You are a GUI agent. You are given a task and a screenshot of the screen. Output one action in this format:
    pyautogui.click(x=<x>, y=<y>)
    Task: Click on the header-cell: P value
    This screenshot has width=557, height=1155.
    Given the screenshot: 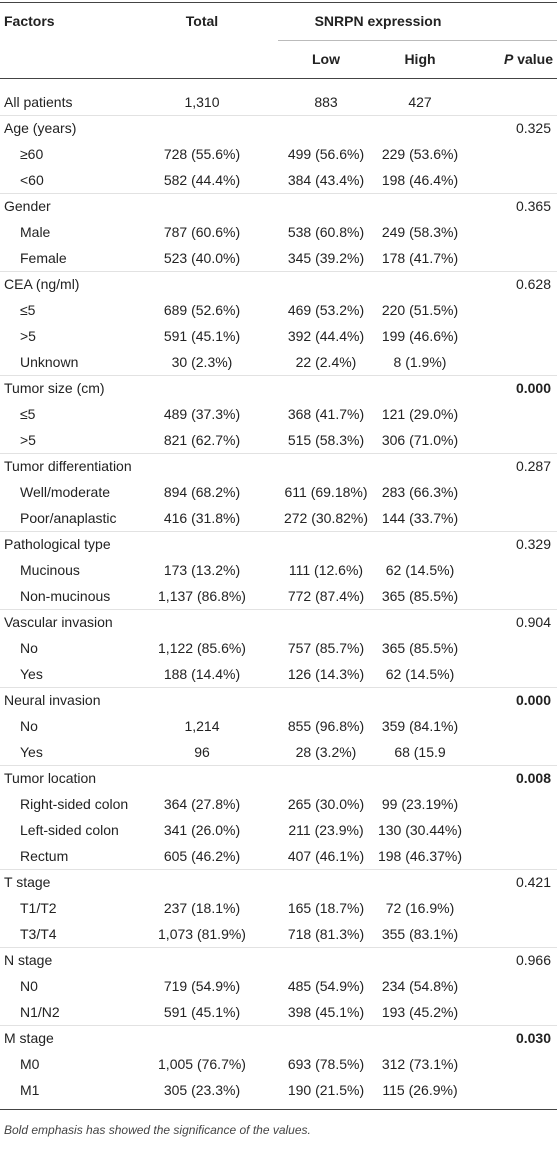 What is the action you would take?
    pyautogui.click(x=528, y=59)
    